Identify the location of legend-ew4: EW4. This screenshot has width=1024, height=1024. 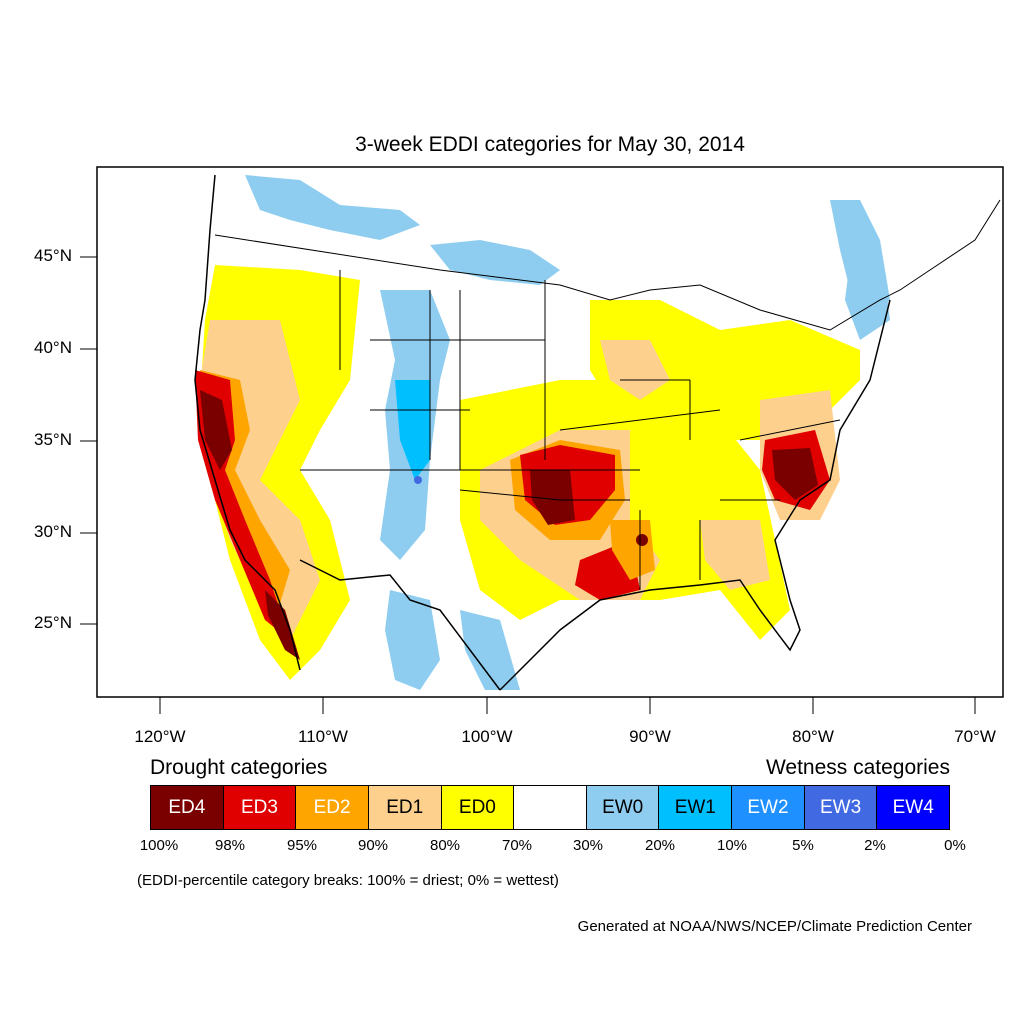
(913, 807).